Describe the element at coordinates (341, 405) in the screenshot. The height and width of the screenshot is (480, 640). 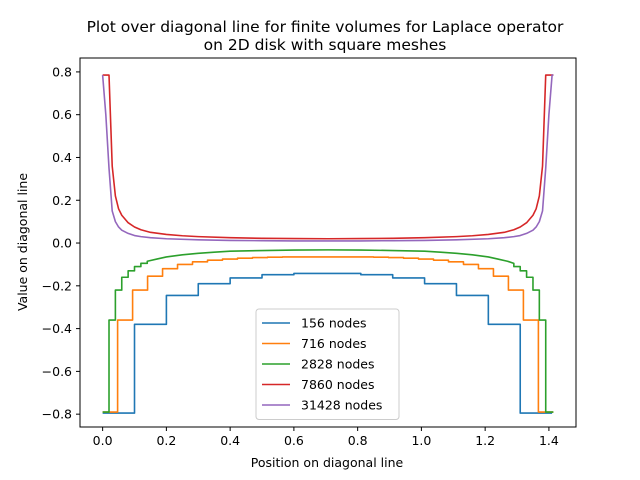
I see `legend-label-4: 31428 nodes` at that location.